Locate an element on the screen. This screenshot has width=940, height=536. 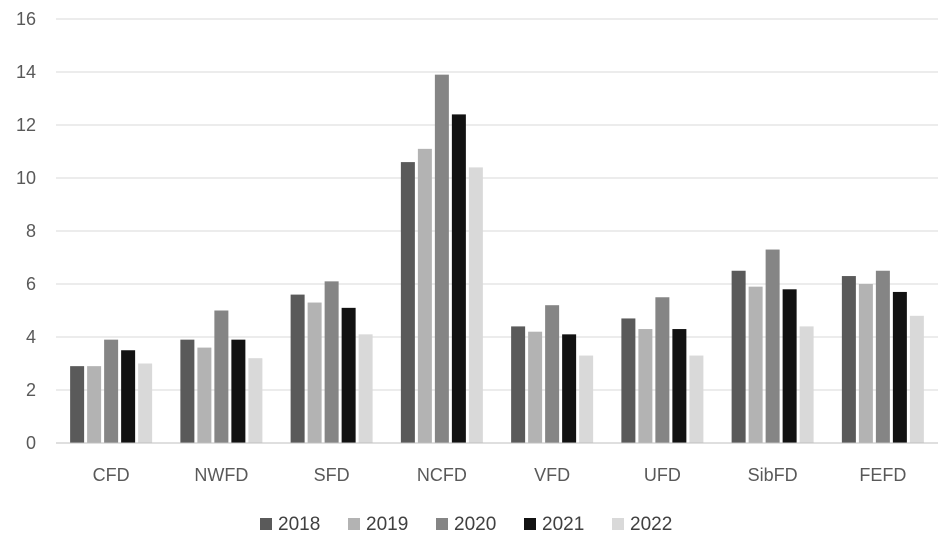
bar-cfd-2021 is located at coordinates (128, 396).